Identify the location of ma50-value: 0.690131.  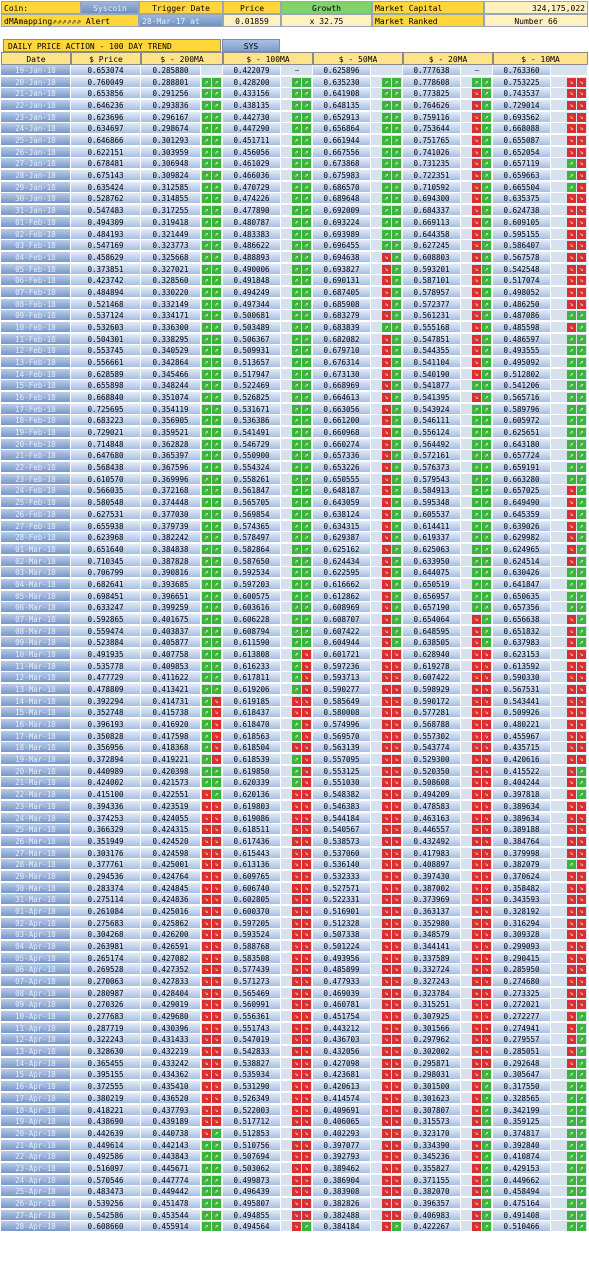
(342, 281).